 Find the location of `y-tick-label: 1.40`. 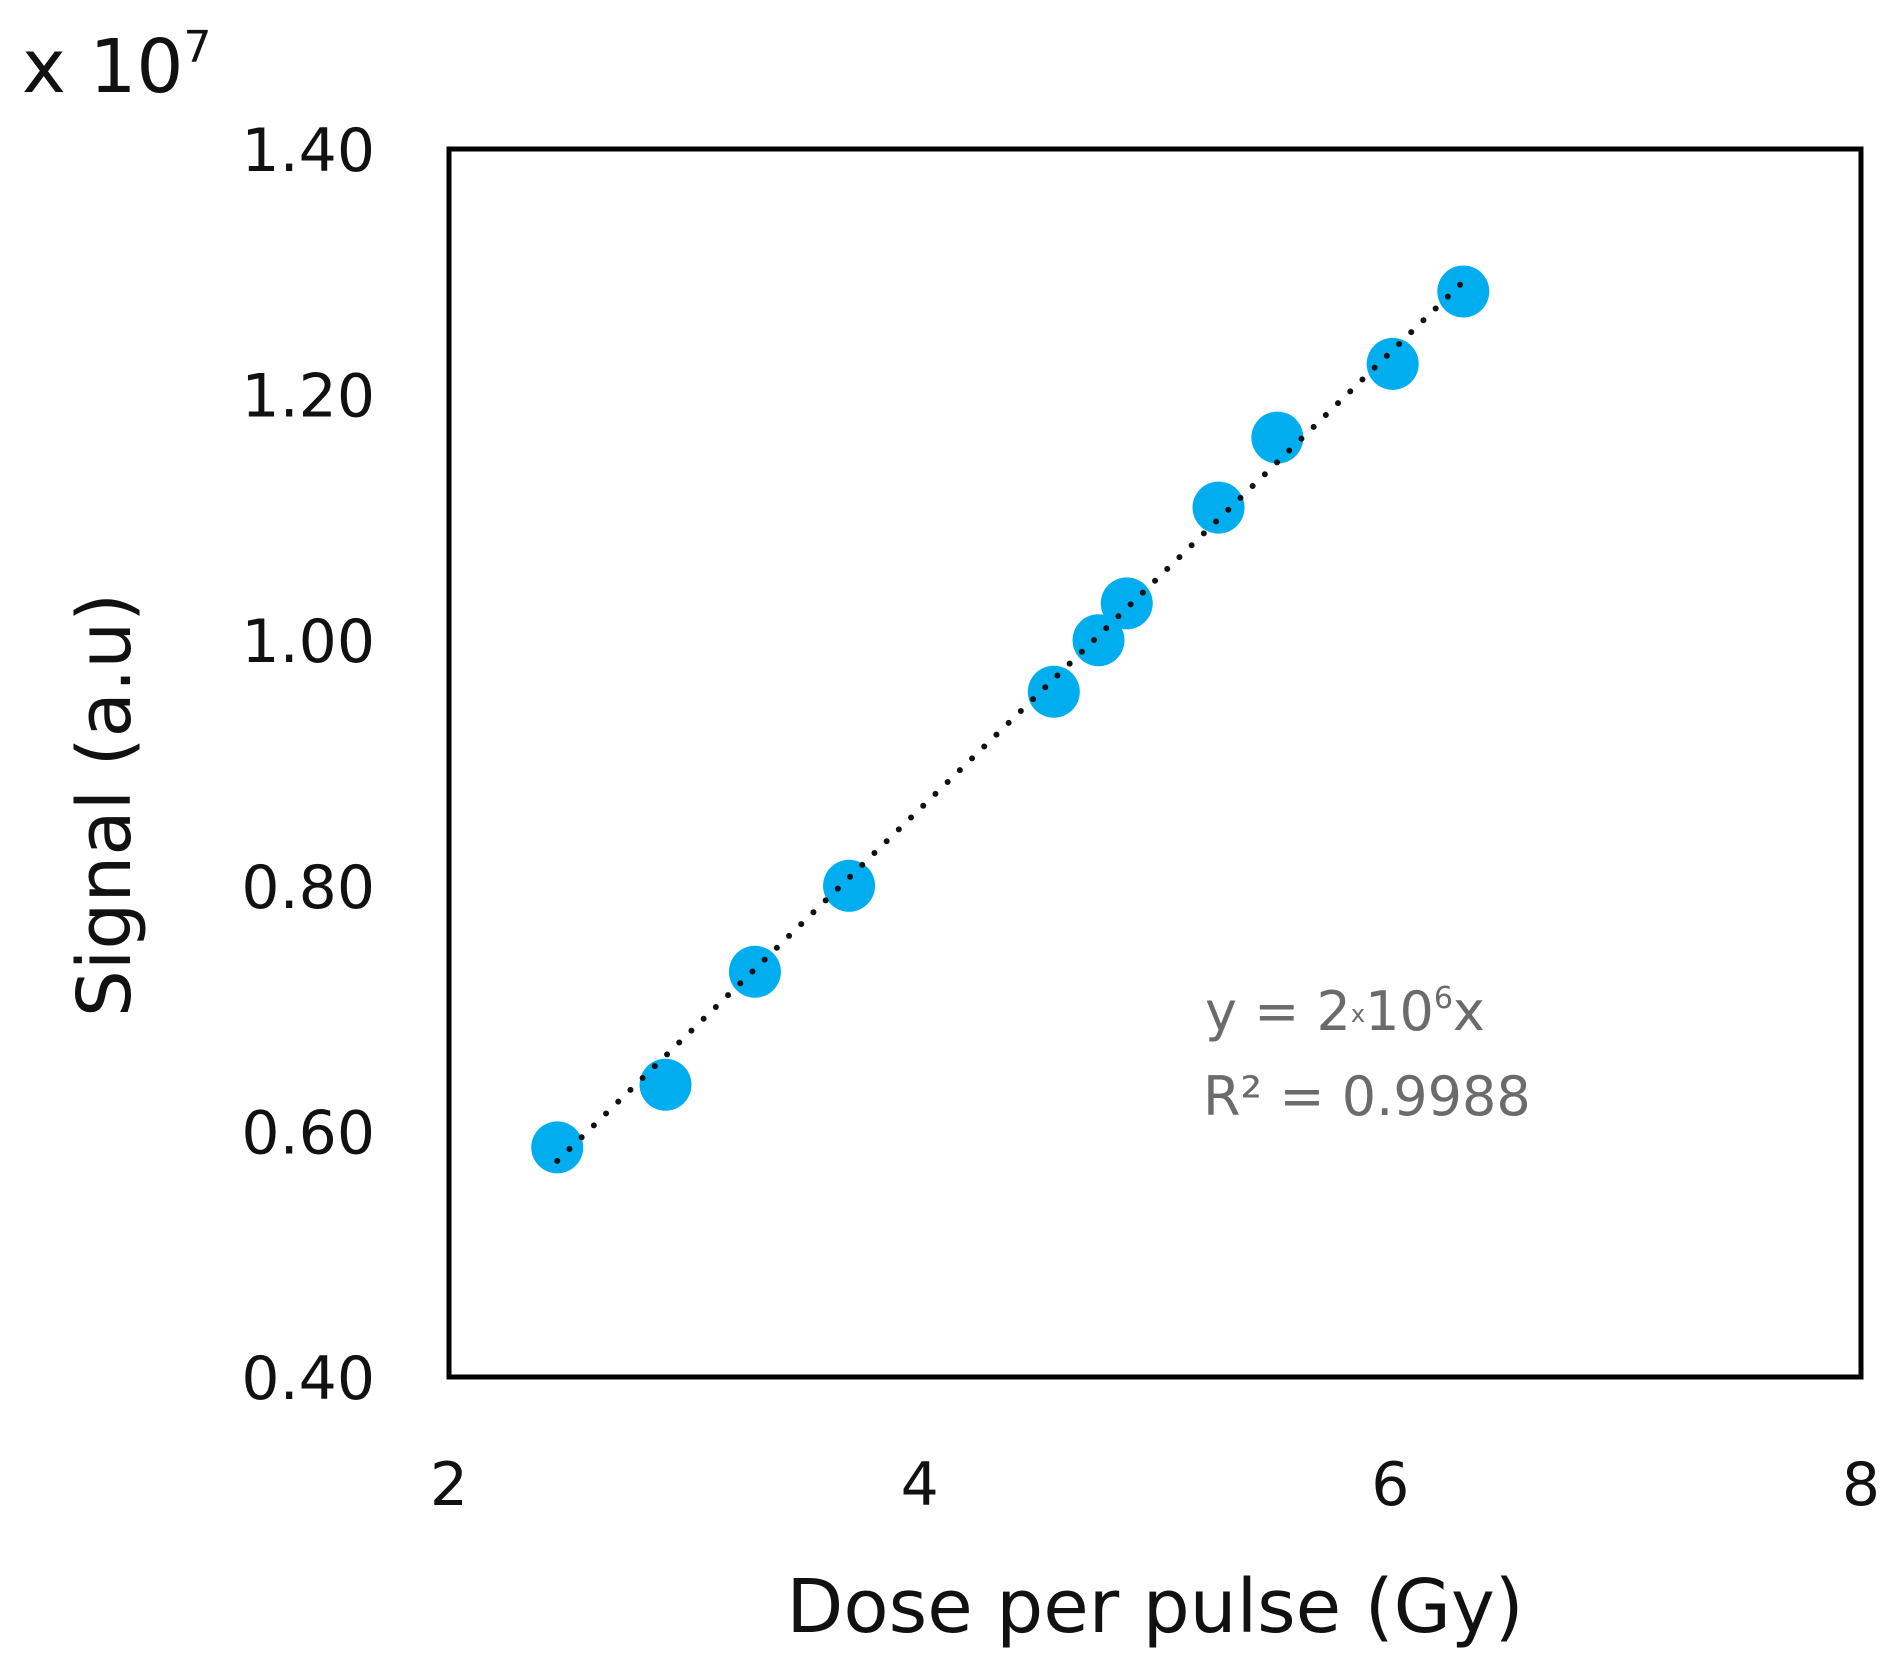

y-tick-label: 1.40 is located at coordinates (308, 151).